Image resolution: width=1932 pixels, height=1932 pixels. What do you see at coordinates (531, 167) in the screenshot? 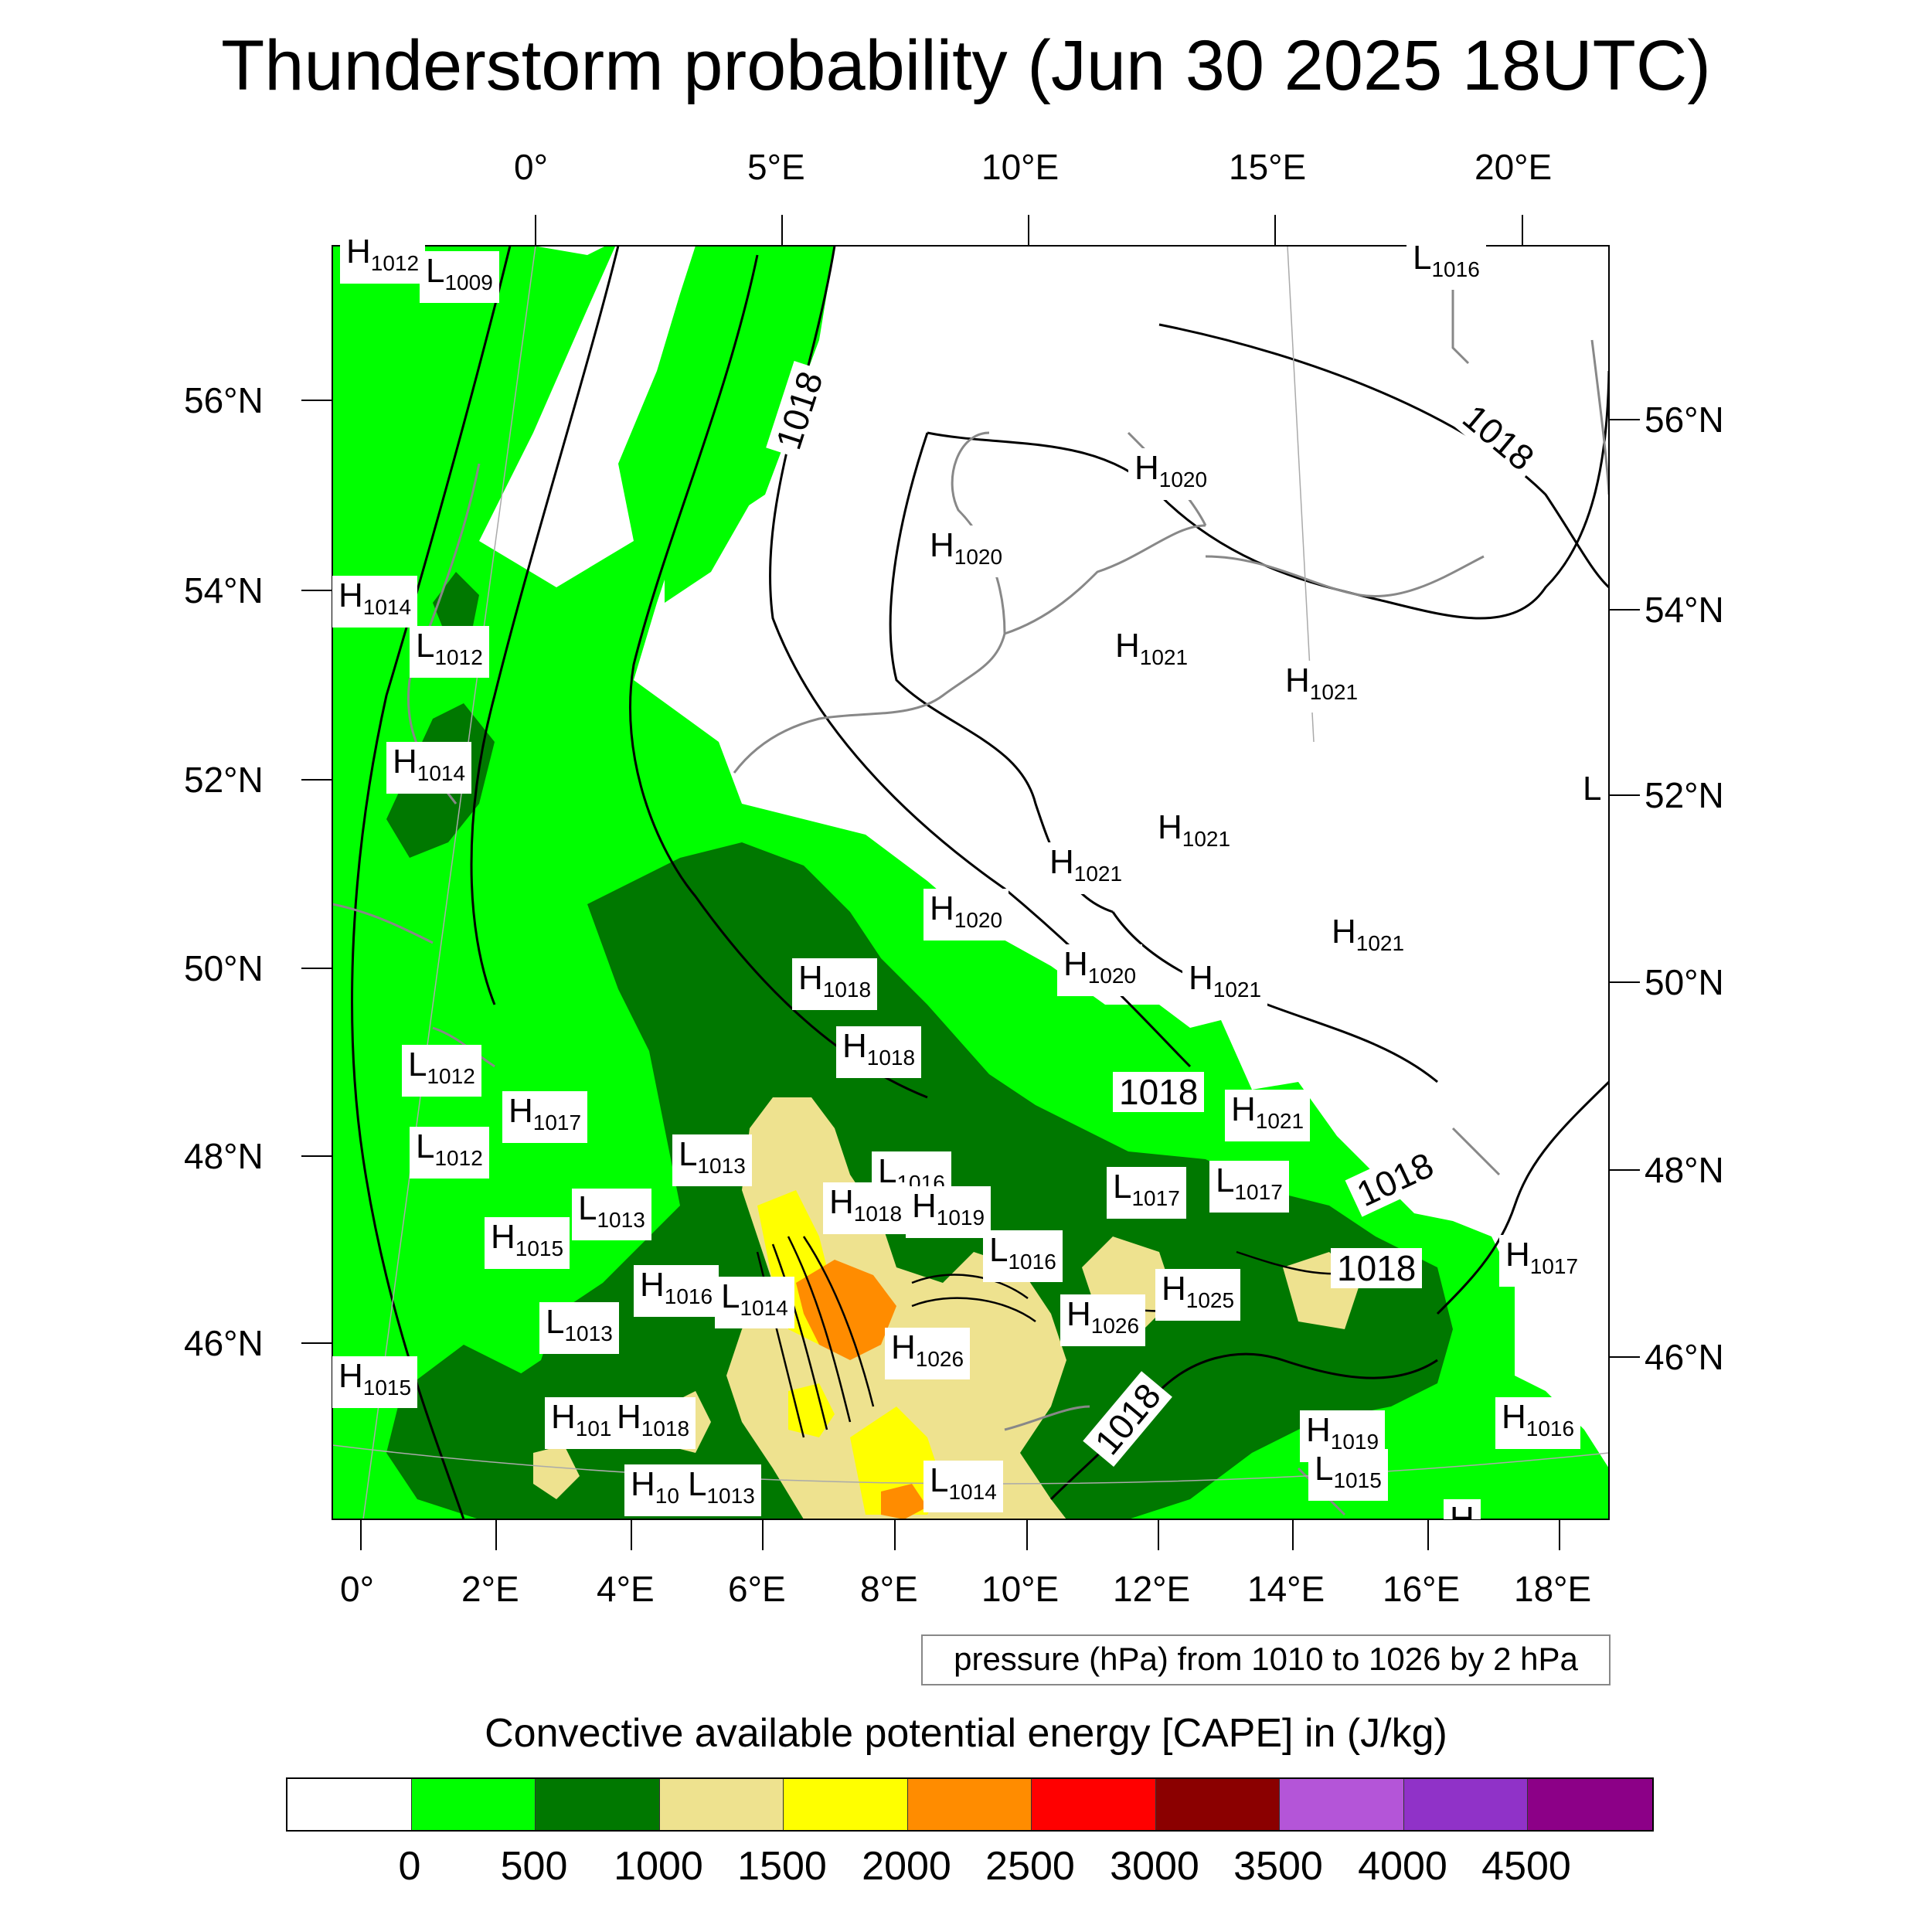
I see `top-lon-tick: 0°` at bounding box center [531, 167].